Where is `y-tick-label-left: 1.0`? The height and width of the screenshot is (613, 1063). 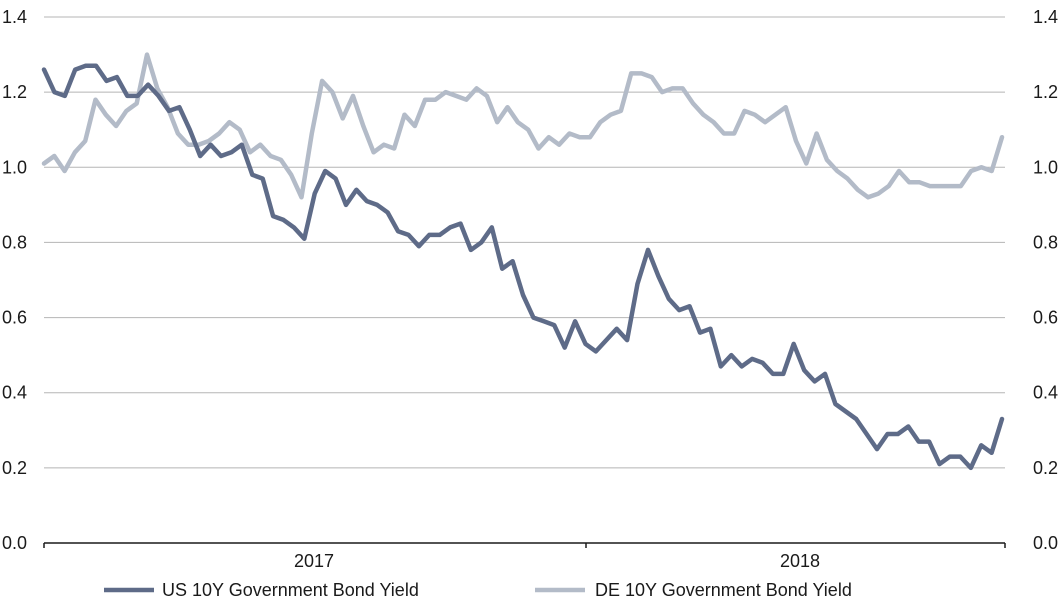
y-tick-label-left: 1.0 is located at coordinates (14, 167).